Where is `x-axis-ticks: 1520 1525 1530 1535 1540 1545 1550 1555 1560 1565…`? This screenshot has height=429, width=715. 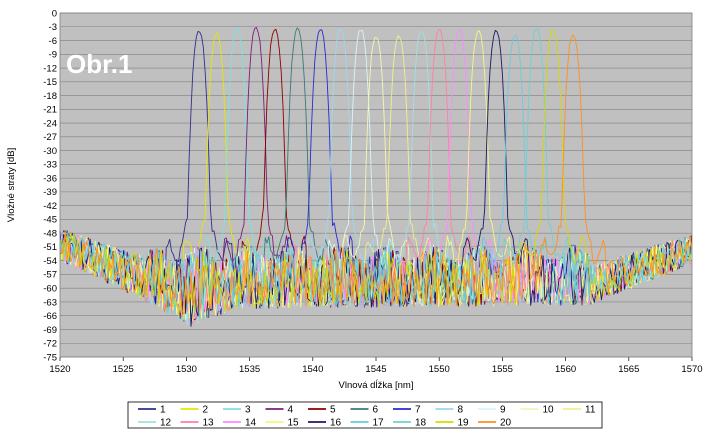 x-axis-ticks: 1520 1525 1530 1535 1540 1545 1550 1555 1560 1565… is located at coordinates (376, 366).